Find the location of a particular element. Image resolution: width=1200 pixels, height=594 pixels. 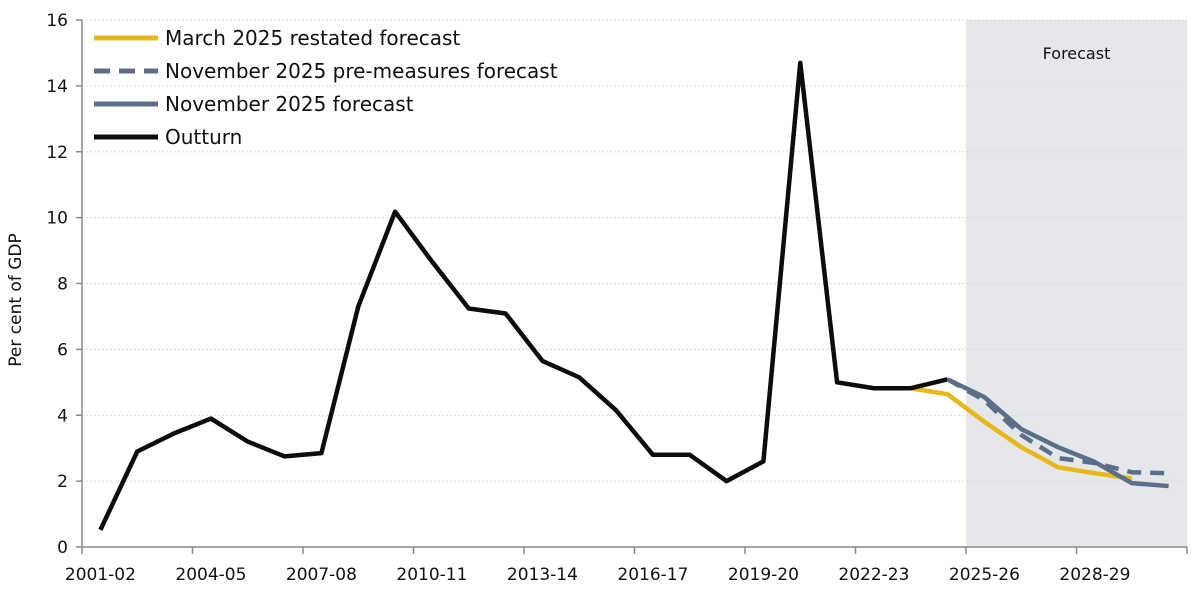

x-tick-label: 2010-11 is located at coordinates (431, 575).